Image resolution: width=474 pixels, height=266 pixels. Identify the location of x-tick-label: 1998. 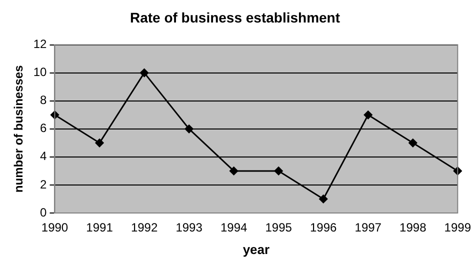
(413, 227).